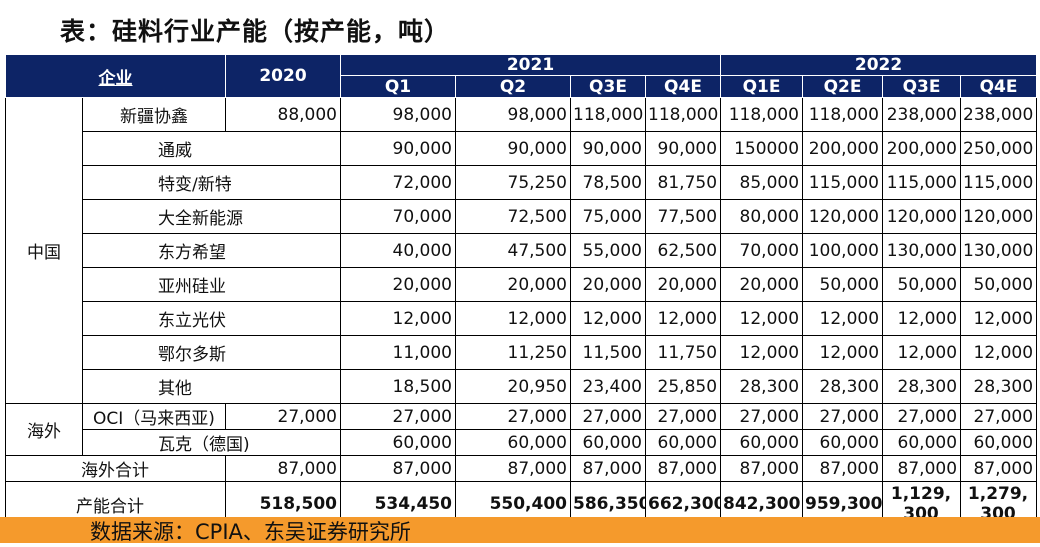 This screenshot has height=547, width=1040. I want to click on capacity-value: 62,500, so click(683, 250).